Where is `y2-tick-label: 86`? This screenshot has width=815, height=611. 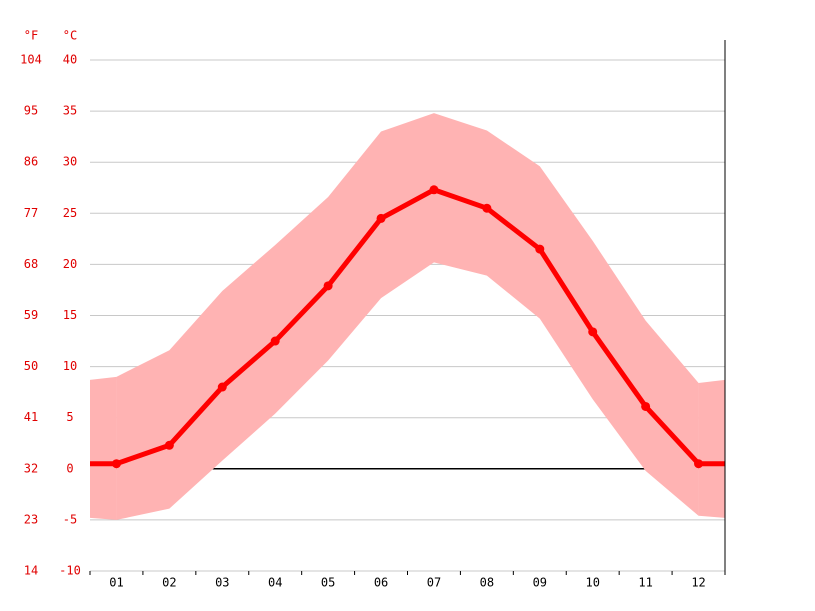
y2-tick-label: 86 is located at coordinates (31, 162).